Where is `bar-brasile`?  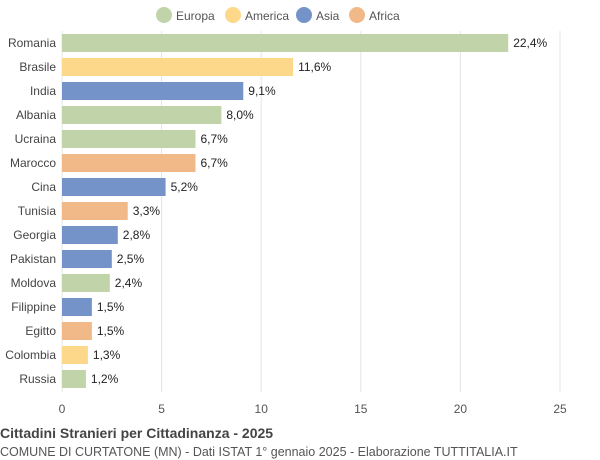
bar-brasile is located at coordinates (178, 67).